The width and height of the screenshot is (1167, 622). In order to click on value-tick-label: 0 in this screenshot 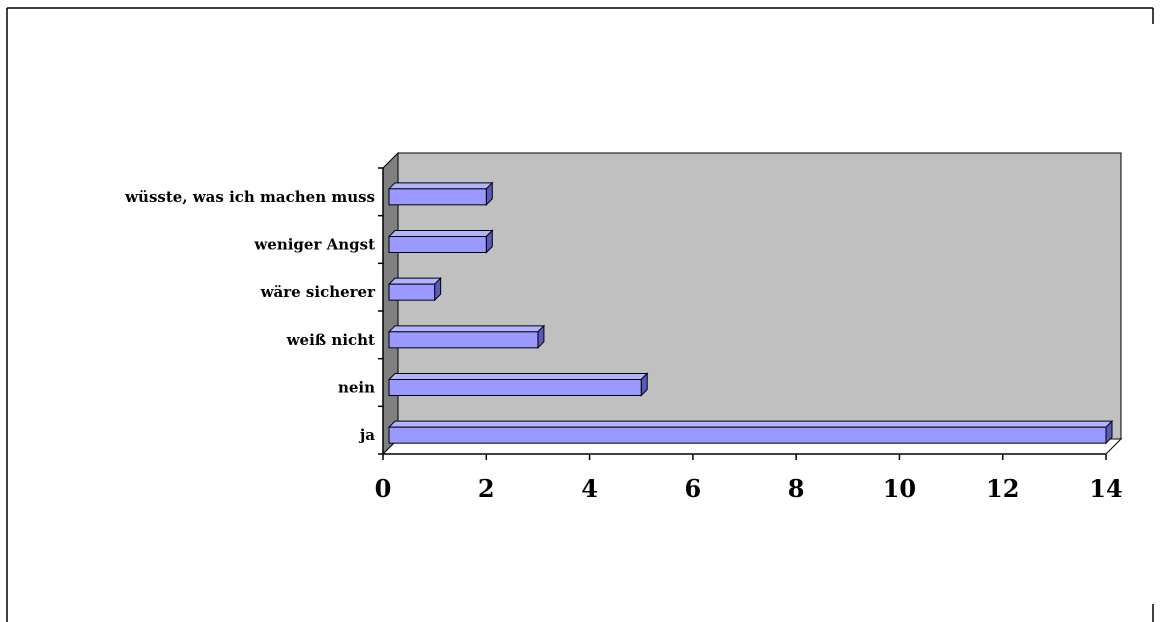, I will do `click(383, 488)`.